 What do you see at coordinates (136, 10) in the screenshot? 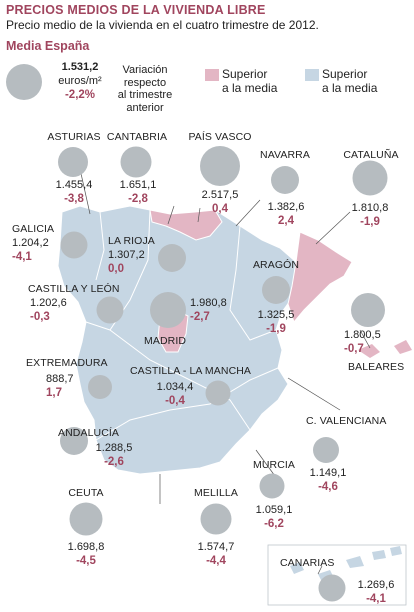
I see `chart-title: PRECIOS MEDIOS DE LA VIVIENDA LIBRE` at bounding box center [136, 10].